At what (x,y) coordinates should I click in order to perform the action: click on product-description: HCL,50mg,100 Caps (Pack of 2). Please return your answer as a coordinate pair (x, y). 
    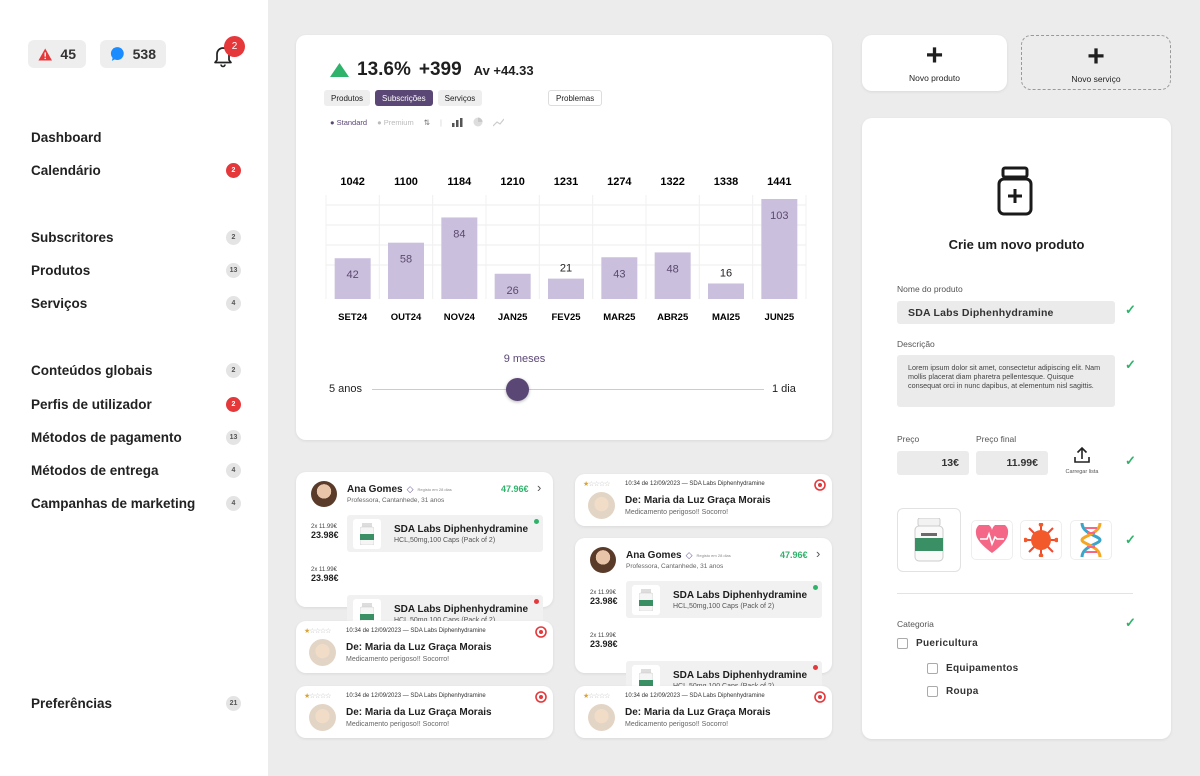
    Looking at the image, I should click on (445, 540).